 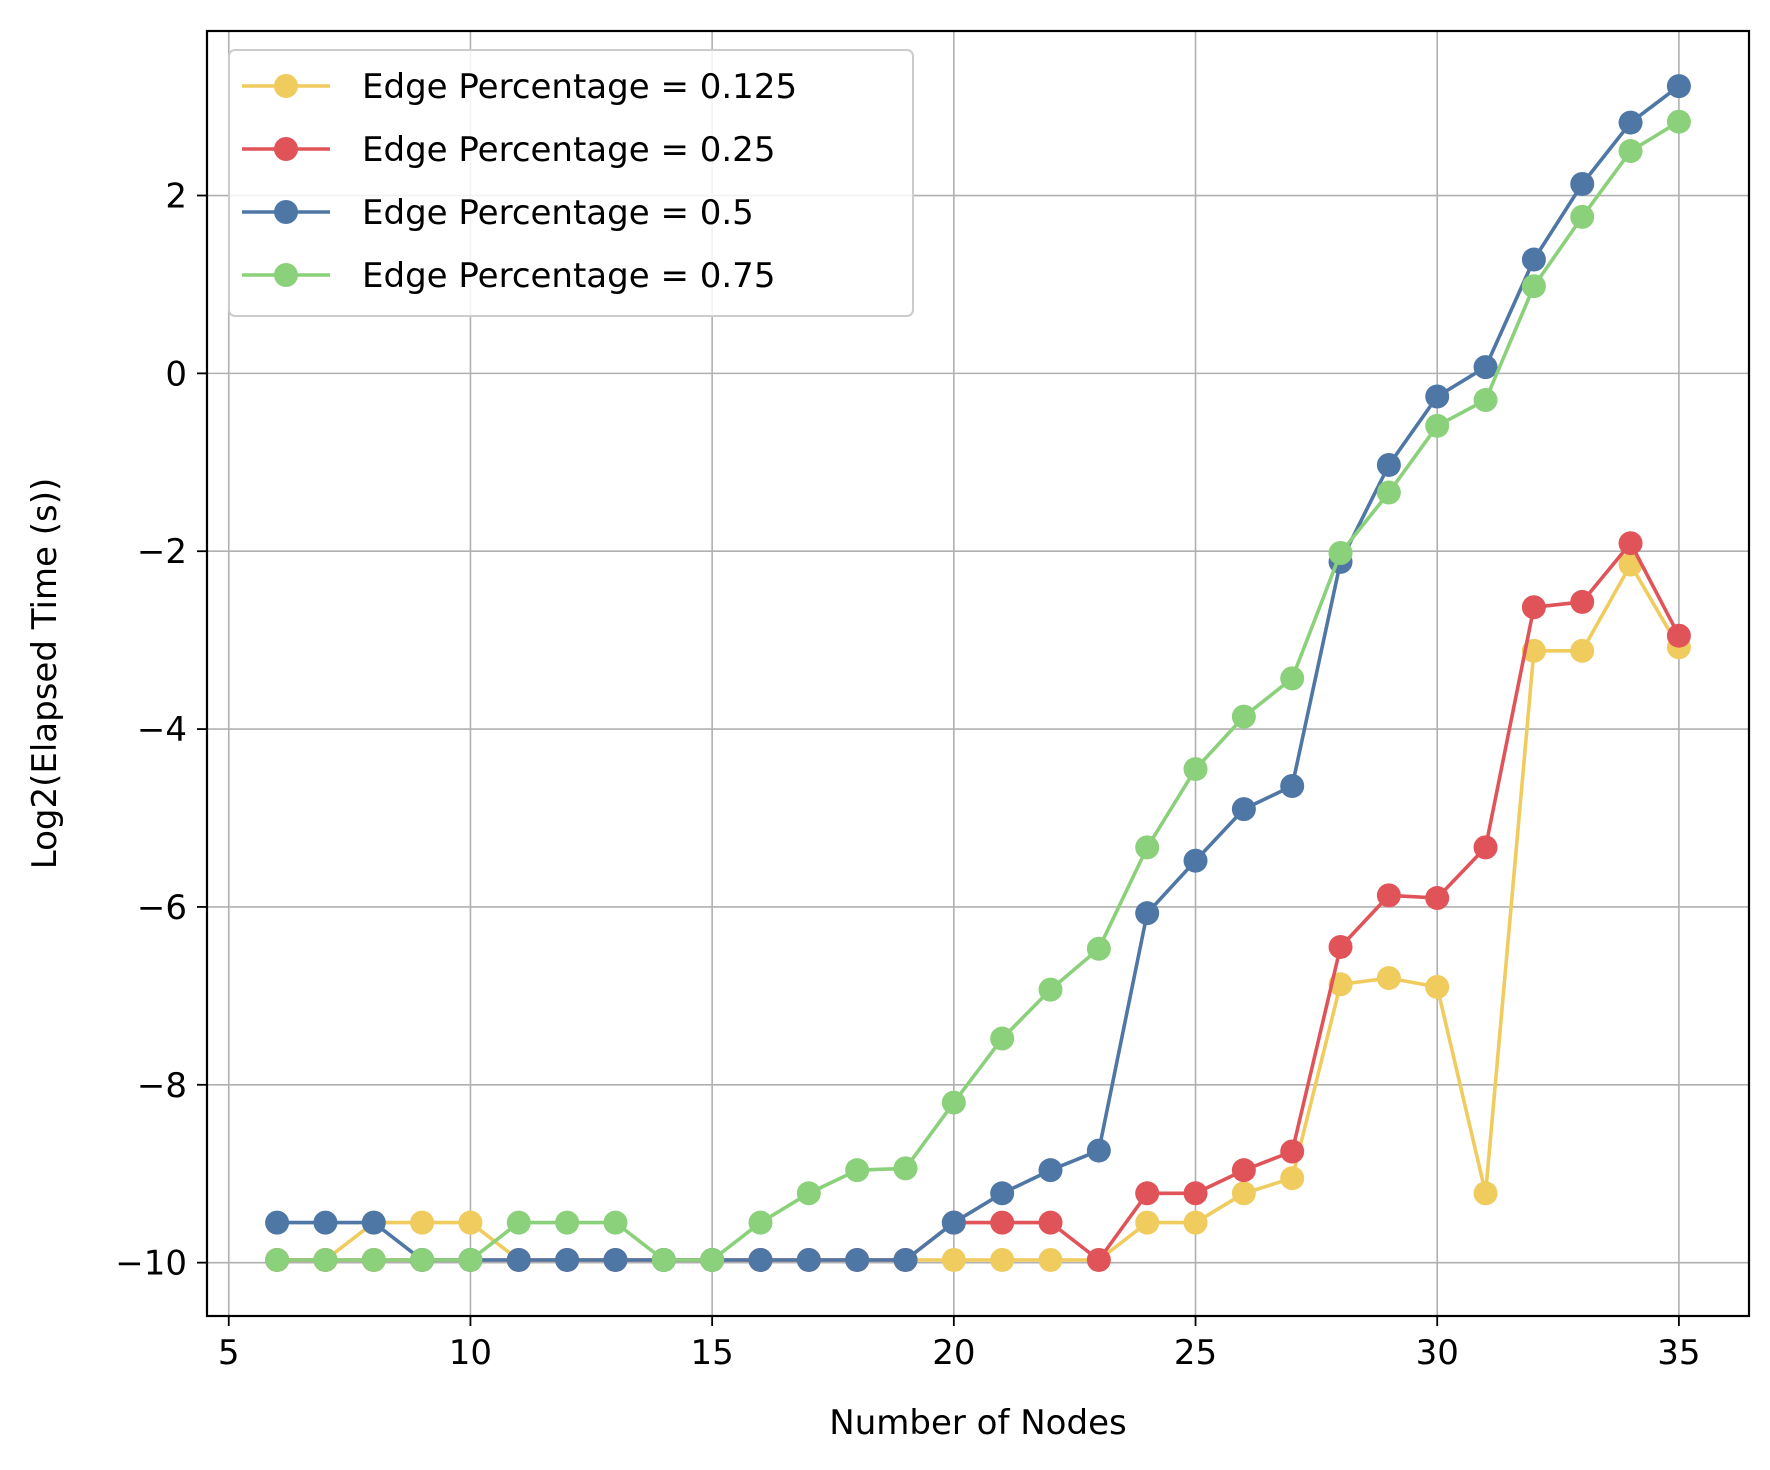 I want to click on y-tick-label: −10, so click(x=151, y=1264).